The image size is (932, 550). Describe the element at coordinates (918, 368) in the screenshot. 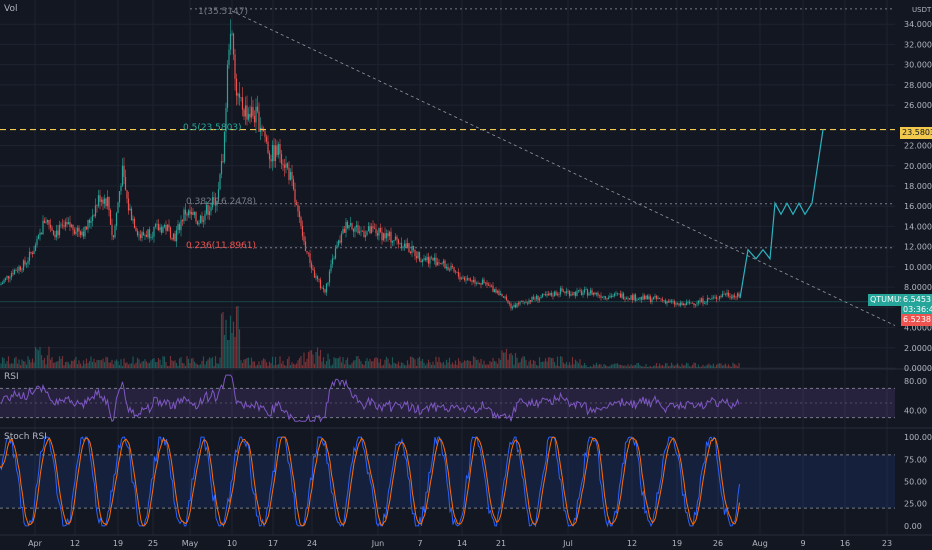

I see `price-tick-label: 0.0000` at that location.